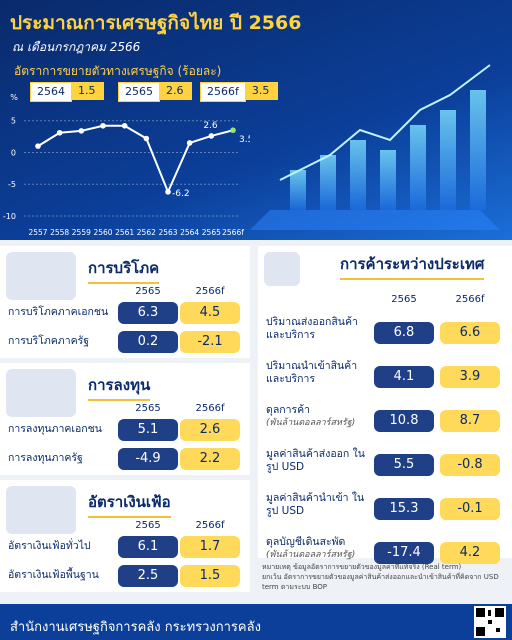 Image resolution: width=512 pixels, height=640 pixels. I want to click on highlight: 2566f 3.5, so click(239, 92).